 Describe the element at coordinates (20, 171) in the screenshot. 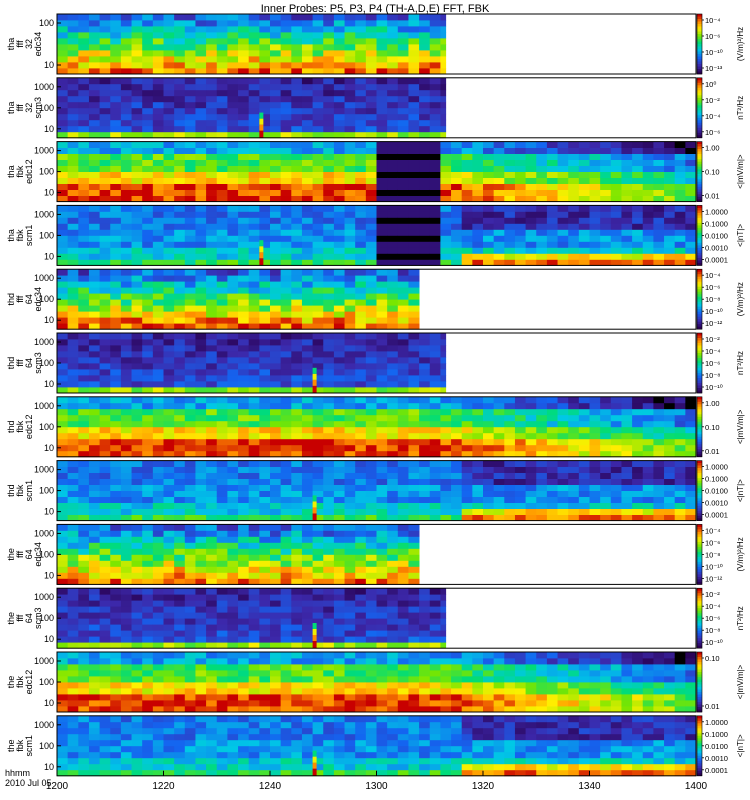

I see `panel-ylabel: thafbkedc12` at that location.